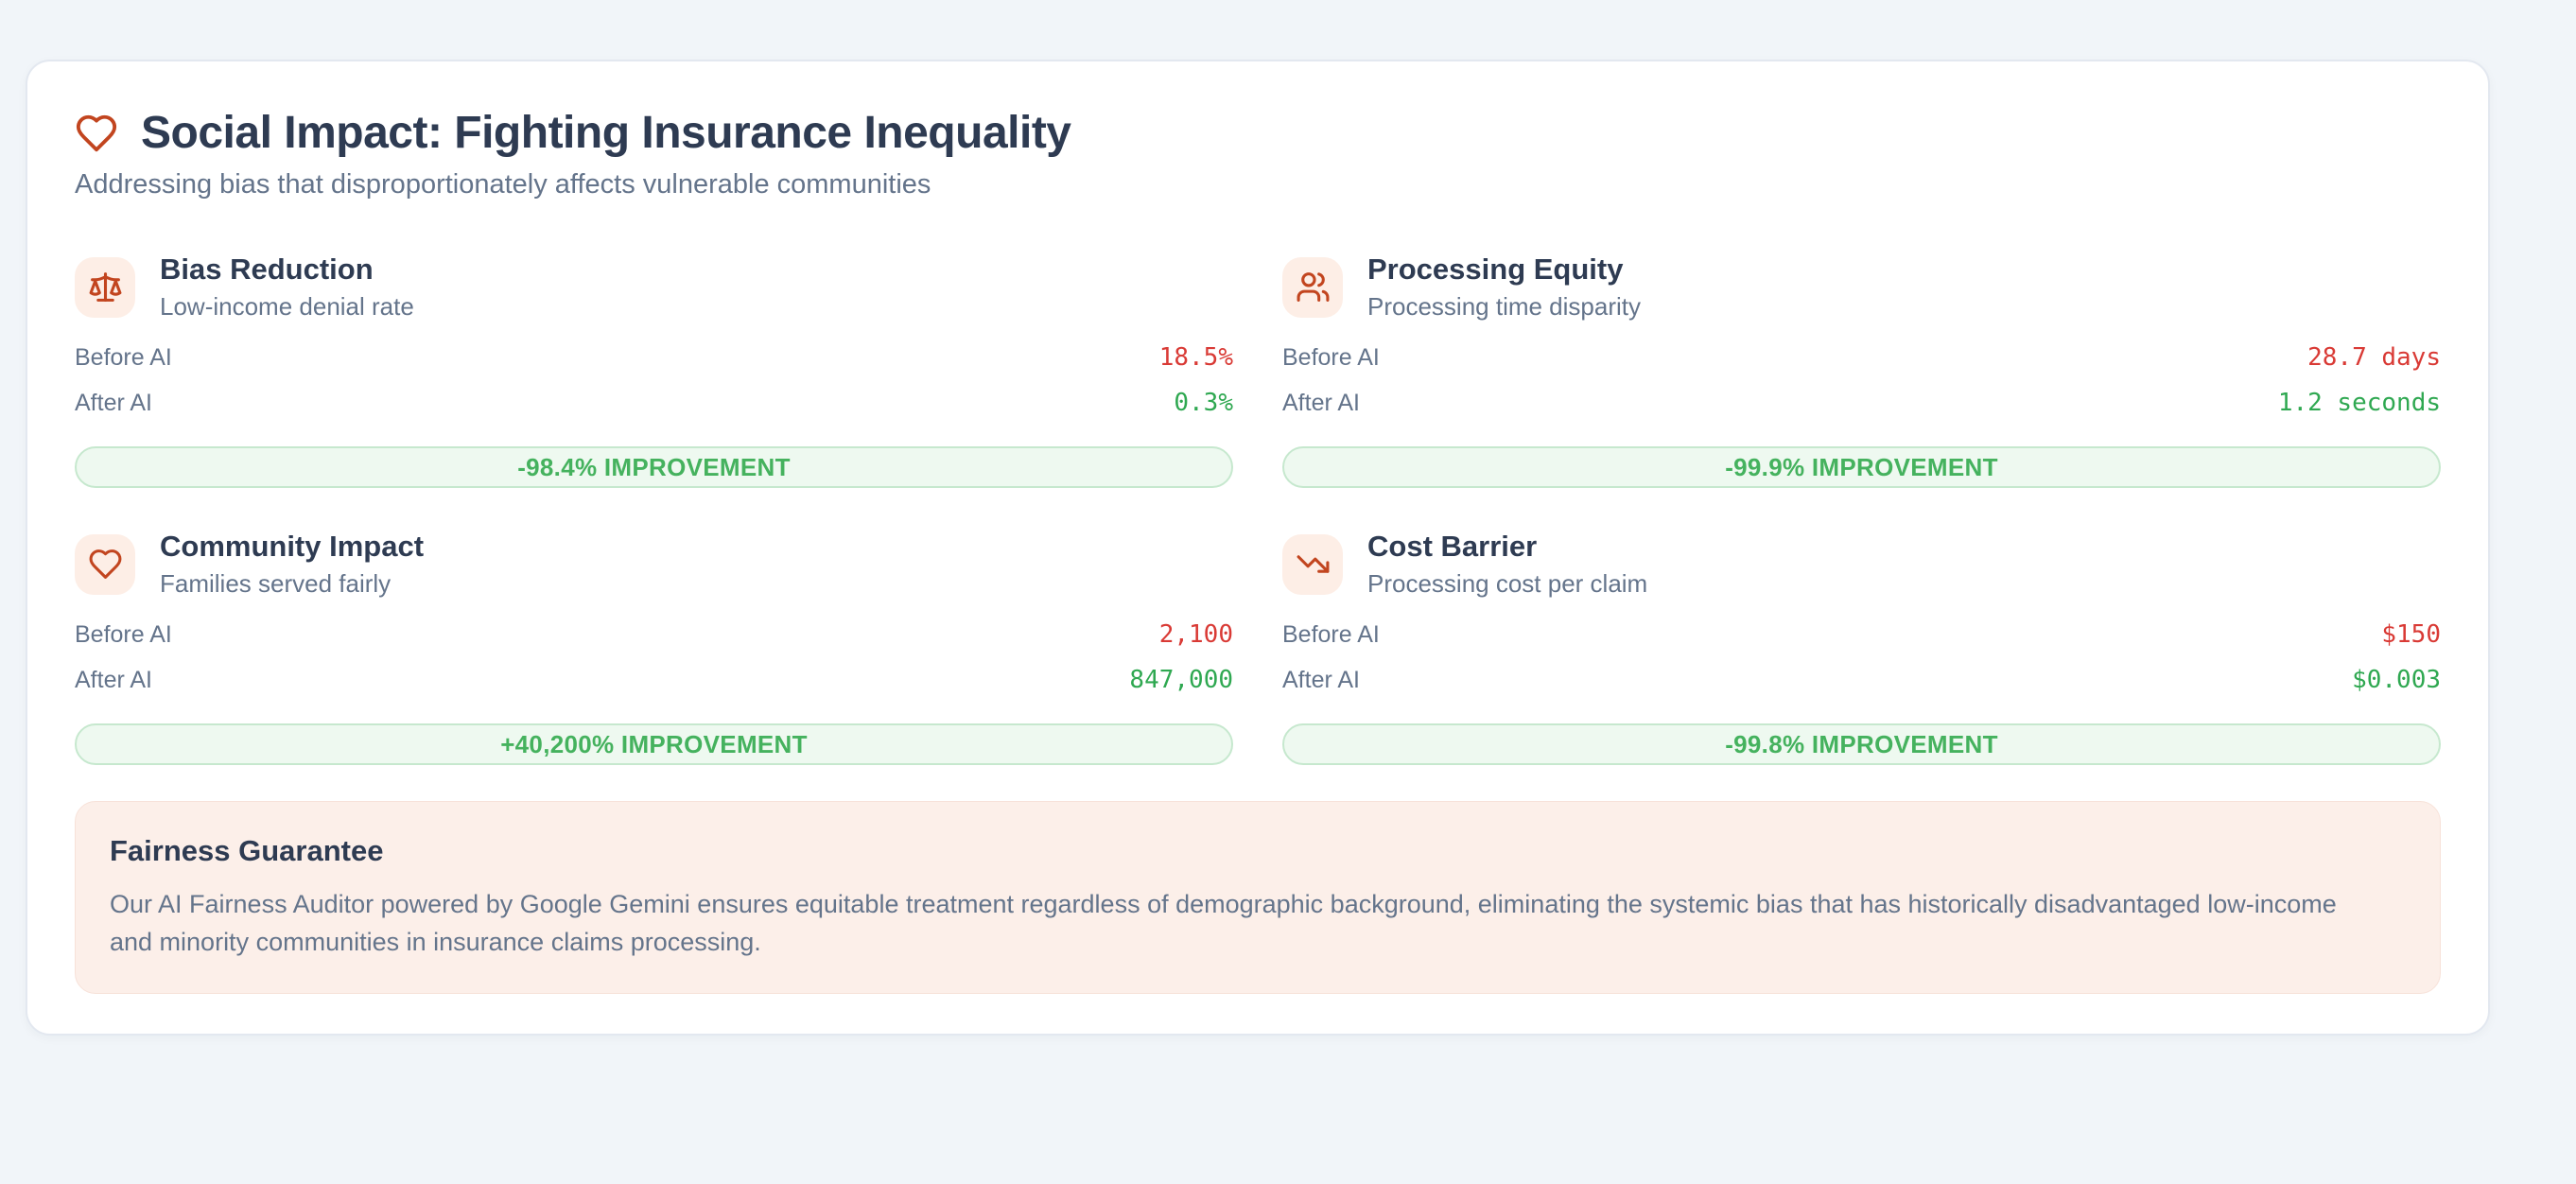  Describe the element at coordinates (654, 403) in the screenshot. I see `after-ai-row: After AI 0.3%` at that location.